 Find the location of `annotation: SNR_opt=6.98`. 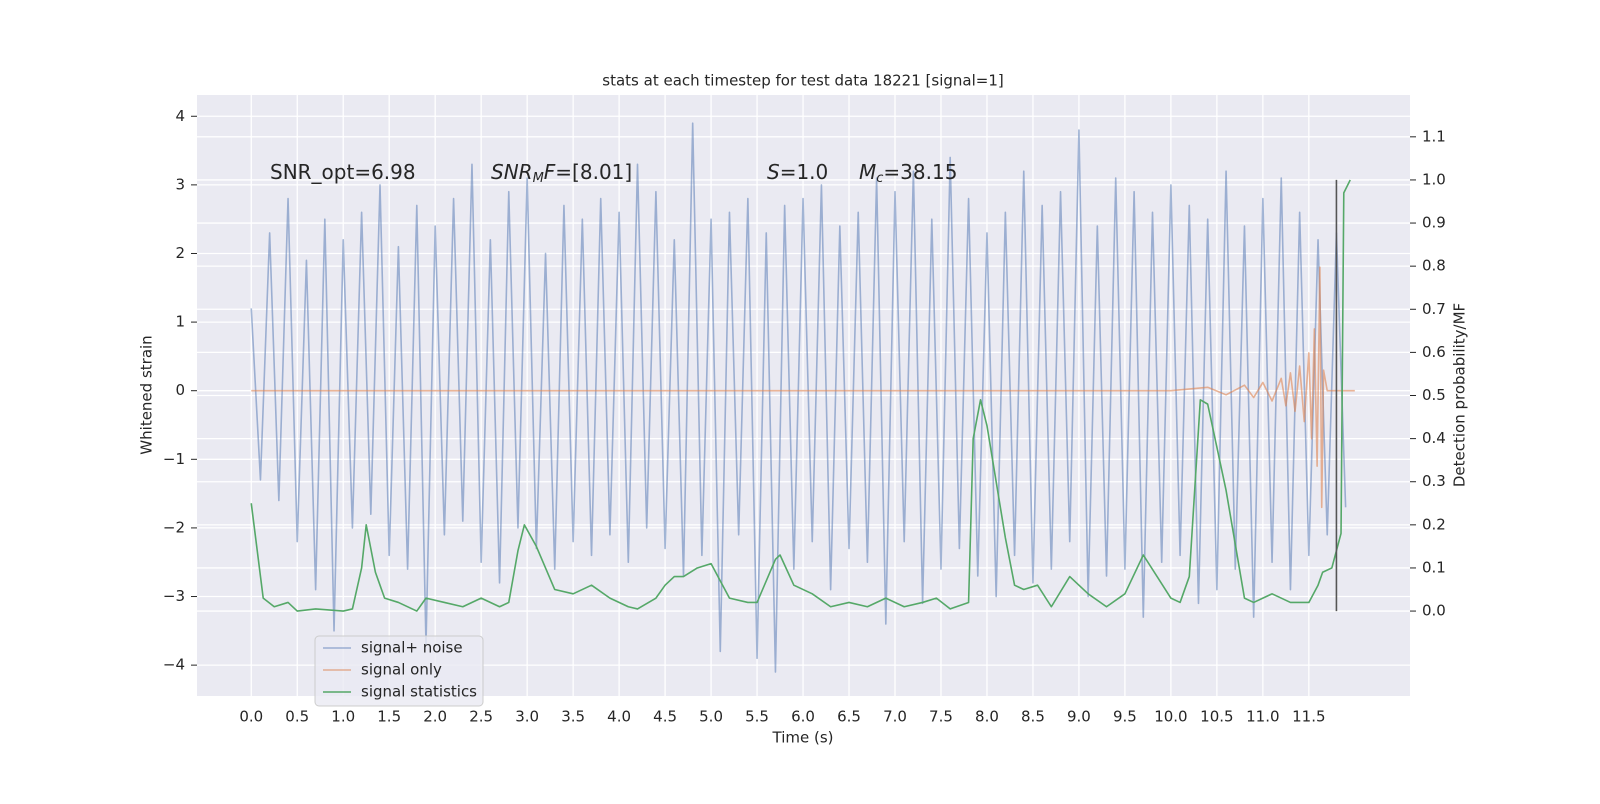

annotation: SNR_opt=6.98 is located at coordinates (343, 172).